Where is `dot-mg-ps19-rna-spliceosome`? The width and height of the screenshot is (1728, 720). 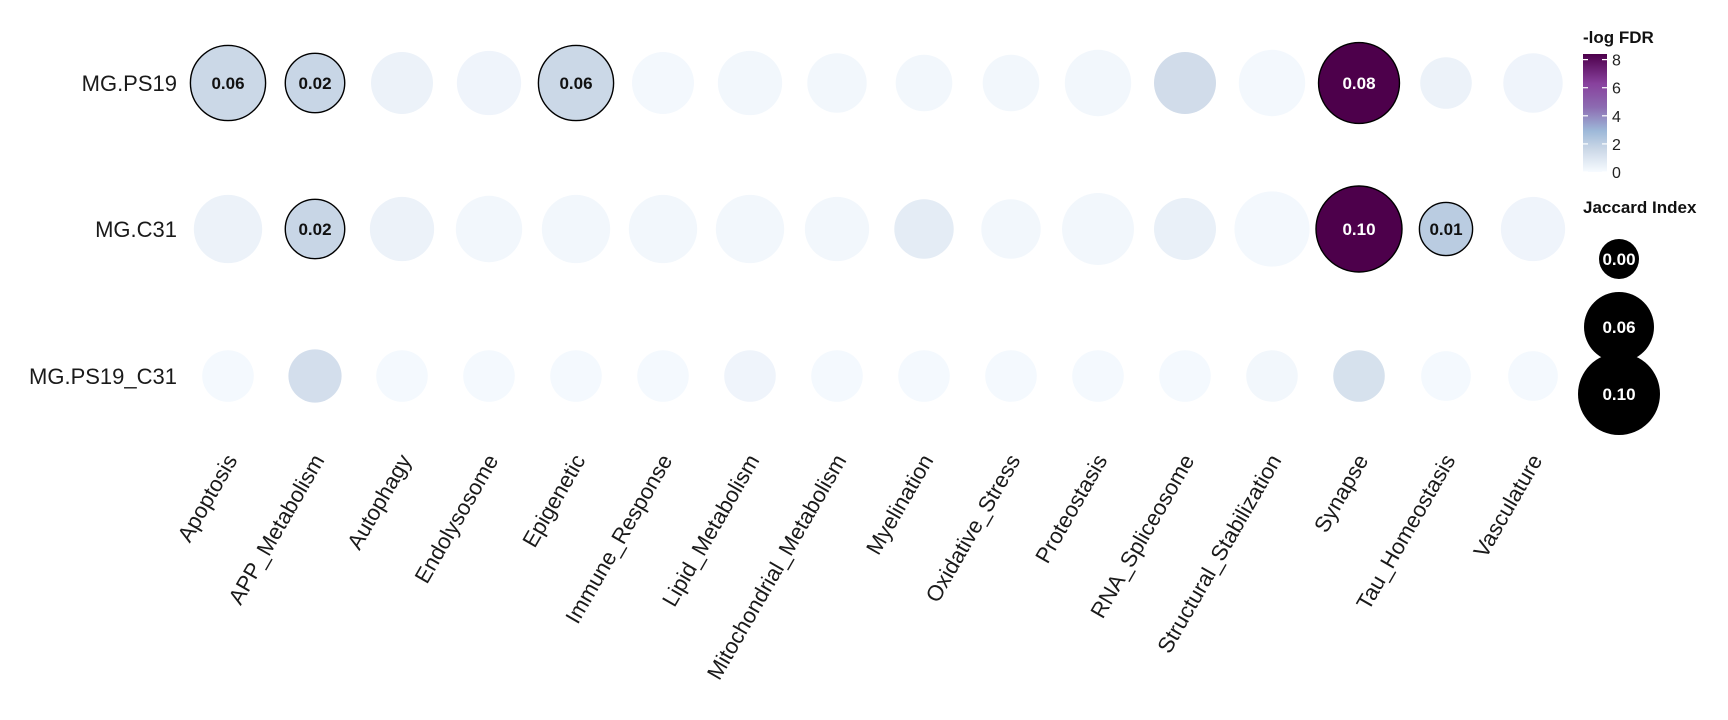 dot-mg-ps19-rna-spliceosome is located at coordinates (1185, 83).